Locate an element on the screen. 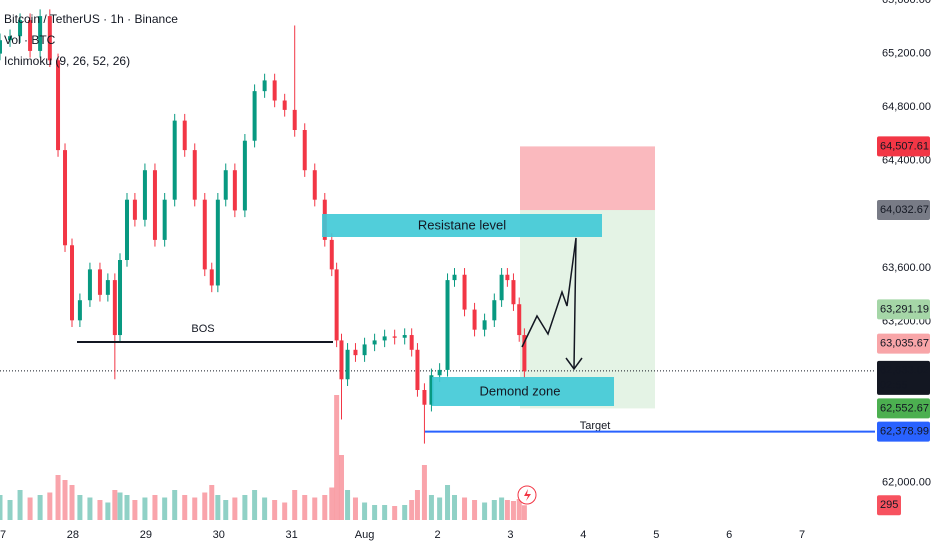  price-label: 64,032.67 is located at coordinates (904, 210).